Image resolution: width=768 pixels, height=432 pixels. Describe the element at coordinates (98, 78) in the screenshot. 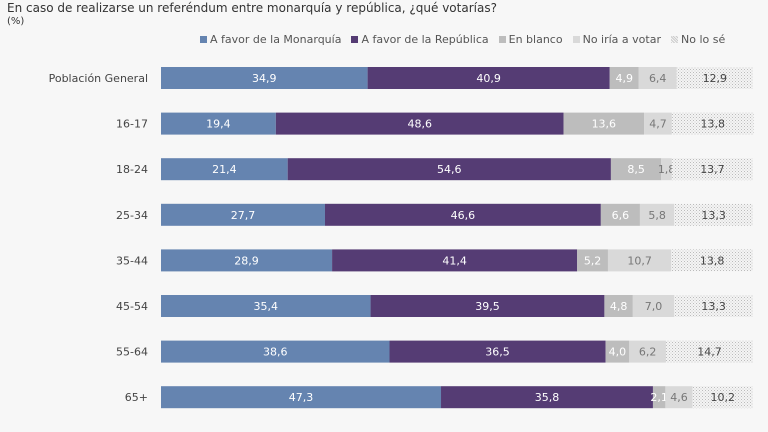

I see `category-label: Población General` at that location.